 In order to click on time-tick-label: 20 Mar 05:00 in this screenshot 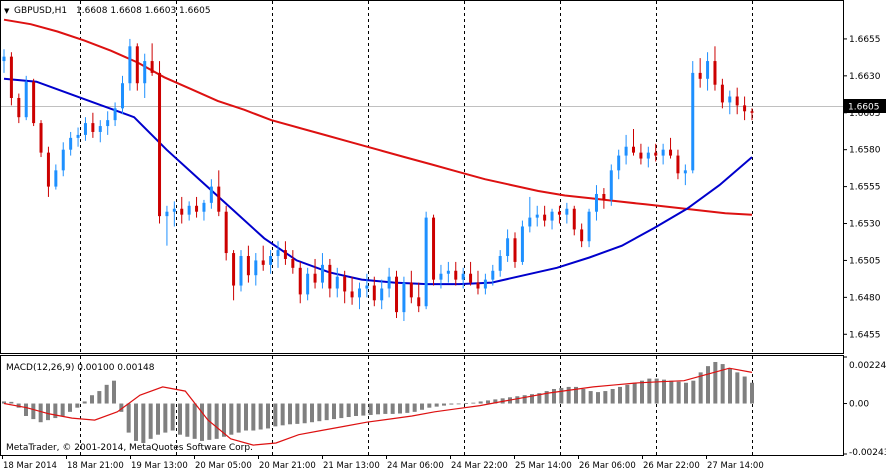, I will do `click(223, 466)`.